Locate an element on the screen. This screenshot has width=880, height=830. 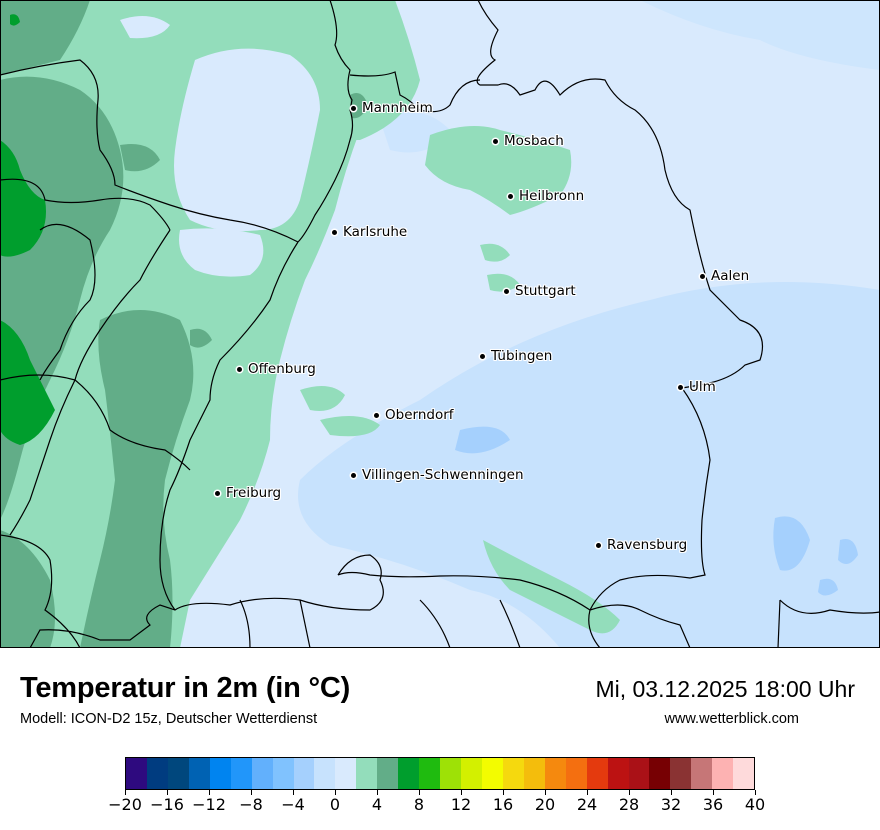
city-marker: Offenburg is located at coordinates (276, 369).